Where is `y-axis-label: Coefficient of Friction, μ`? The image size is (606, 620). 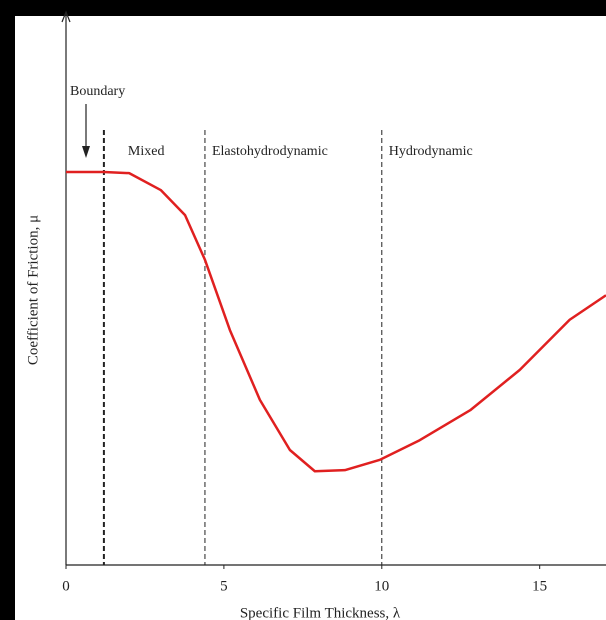 y-axis-label: Coefficient of Friction, μ is located at coordinates (33, 290).